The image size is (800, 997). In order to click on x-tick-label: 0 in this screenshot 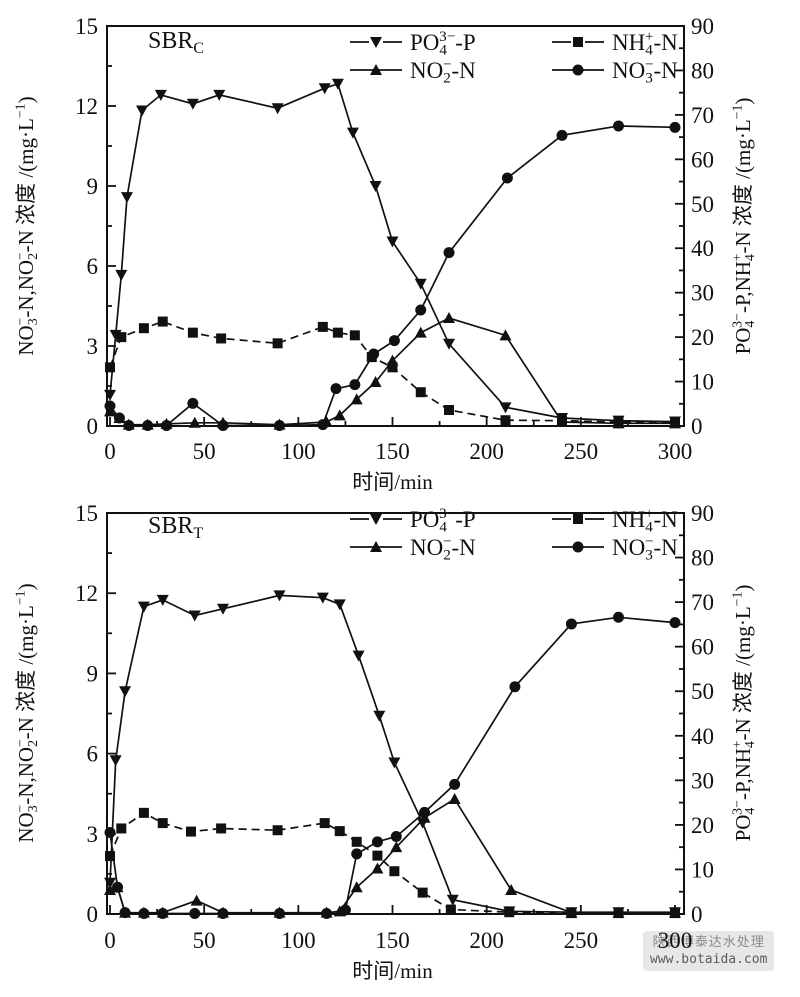, I will do `click(110, 940)`.